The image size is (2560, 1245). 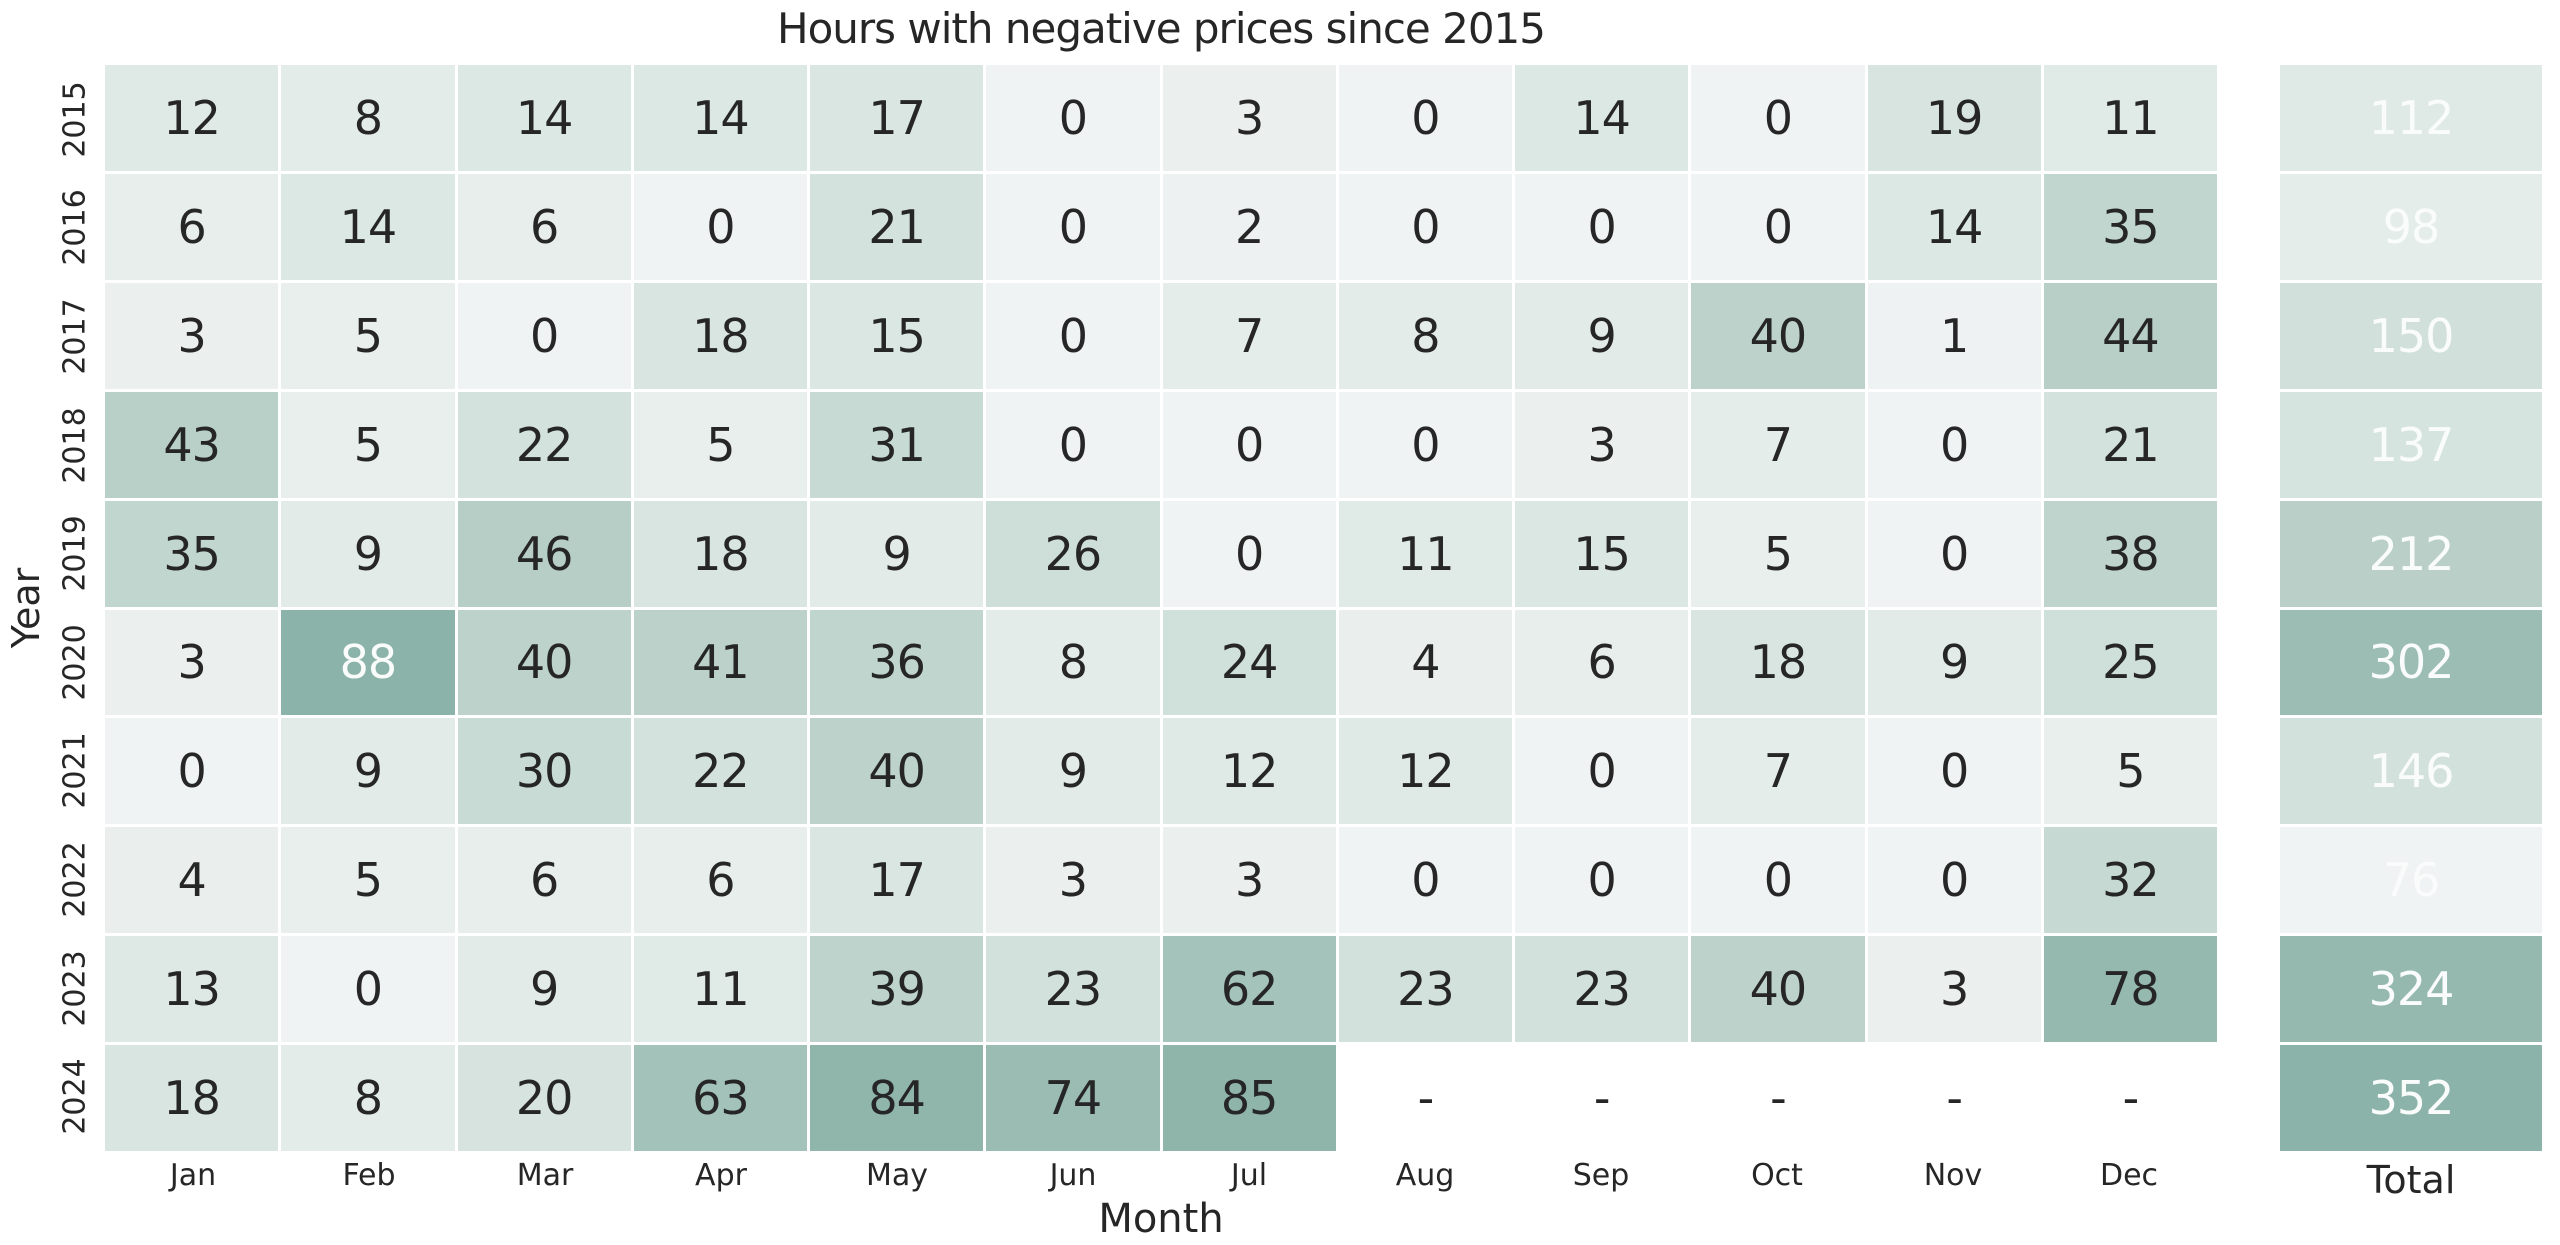 What do you see at coordinates (2411, 226) in the screenshot?
I see `total-cell-2016: 98` at bounding box center [2411, 226].